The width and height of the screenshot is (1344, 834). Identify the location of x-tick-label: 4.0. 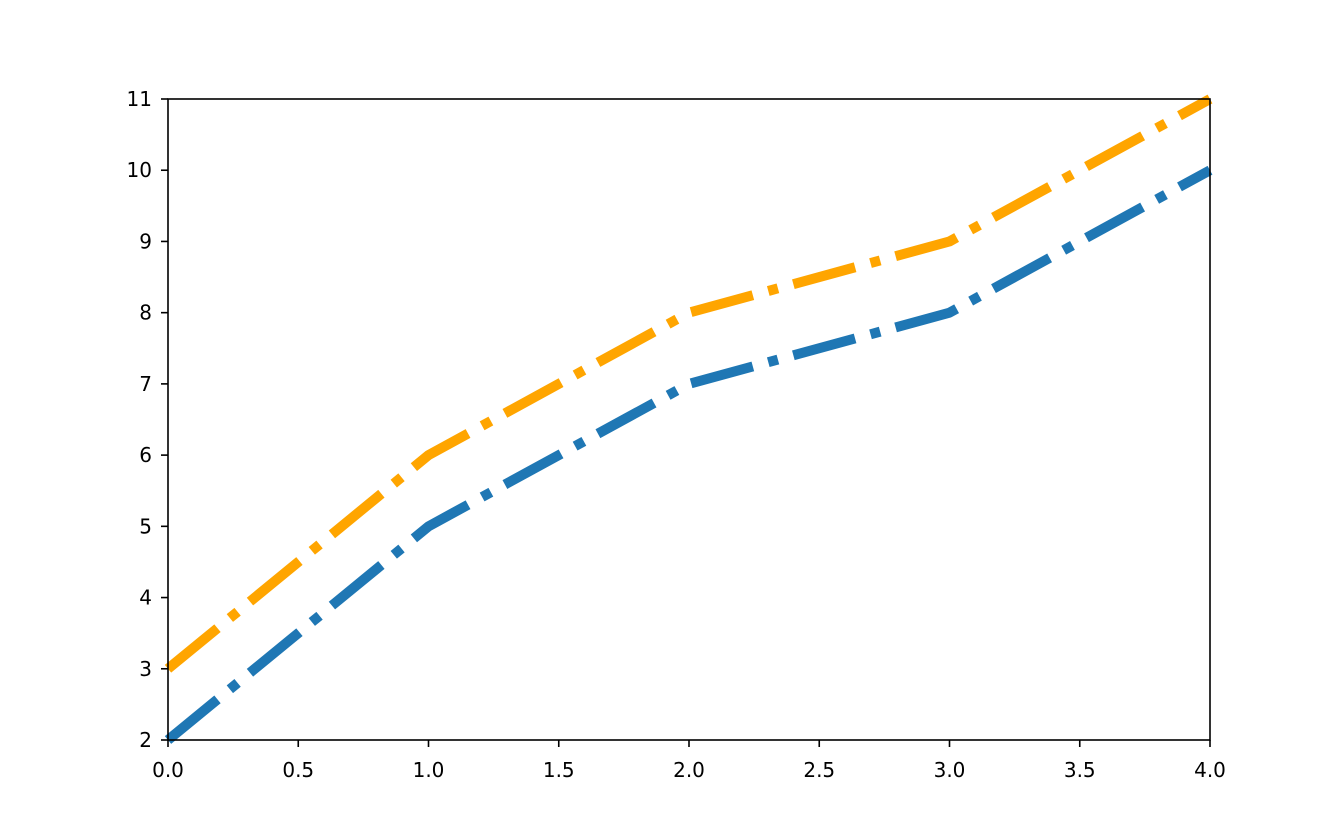
(1210, 770).